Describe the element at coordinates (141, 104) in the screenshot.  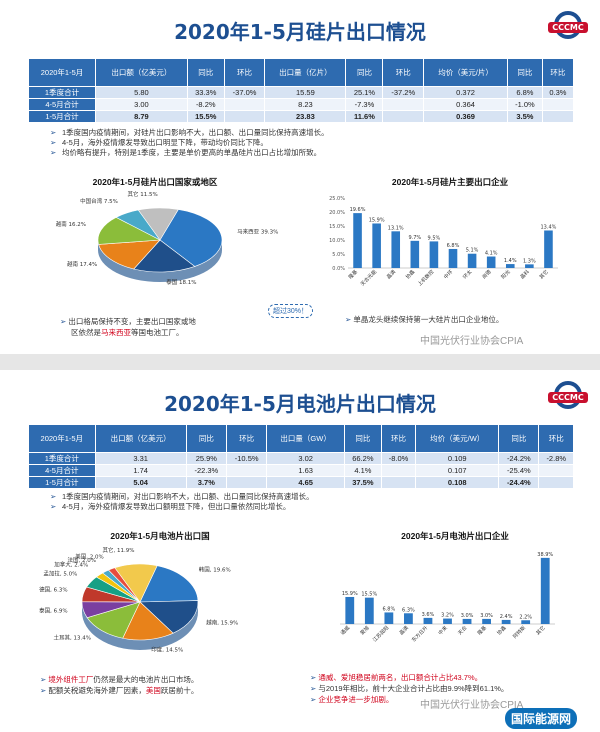
I see `table-cell: 3.00` at that location.